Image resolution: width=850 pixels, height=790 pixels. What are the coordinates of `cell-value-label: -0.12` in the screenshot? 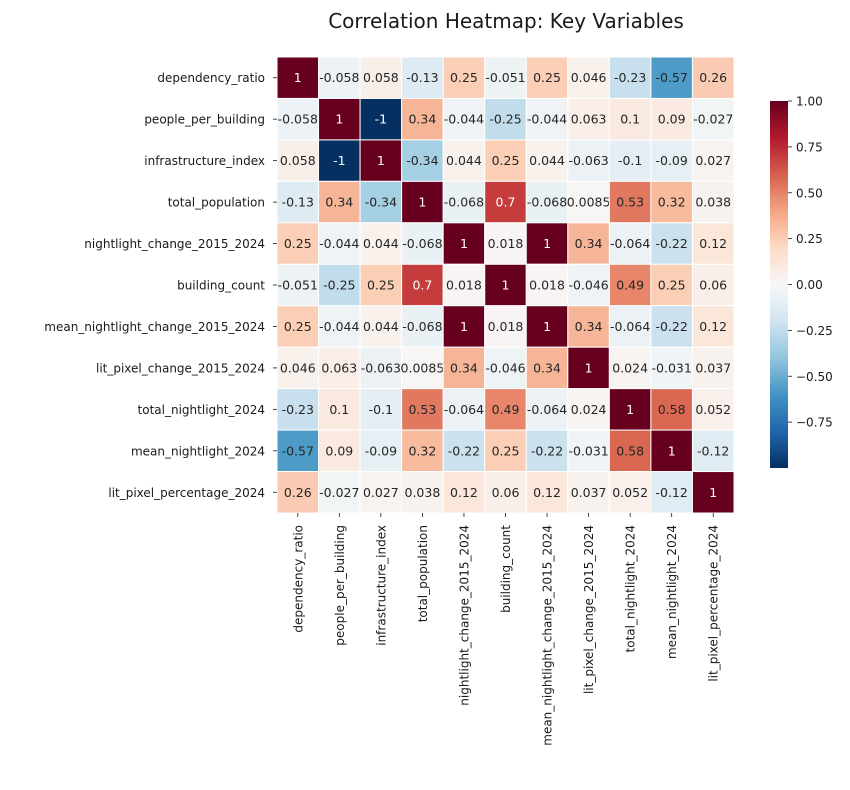 It's located at (672, 492).